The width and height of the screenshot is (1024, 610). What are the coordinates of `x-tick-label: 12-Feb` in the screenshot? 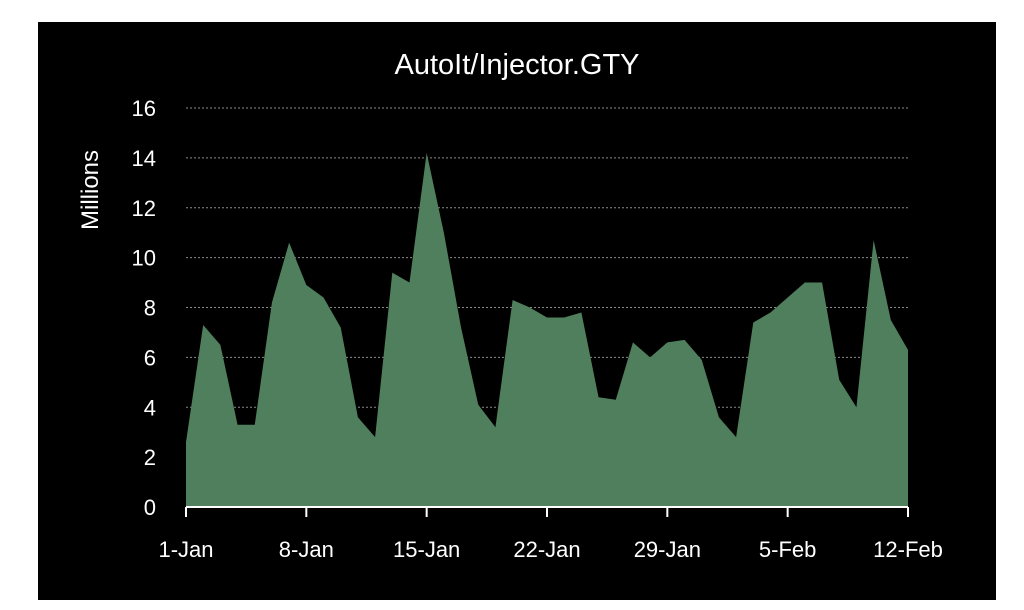 It's located at (908, 549).